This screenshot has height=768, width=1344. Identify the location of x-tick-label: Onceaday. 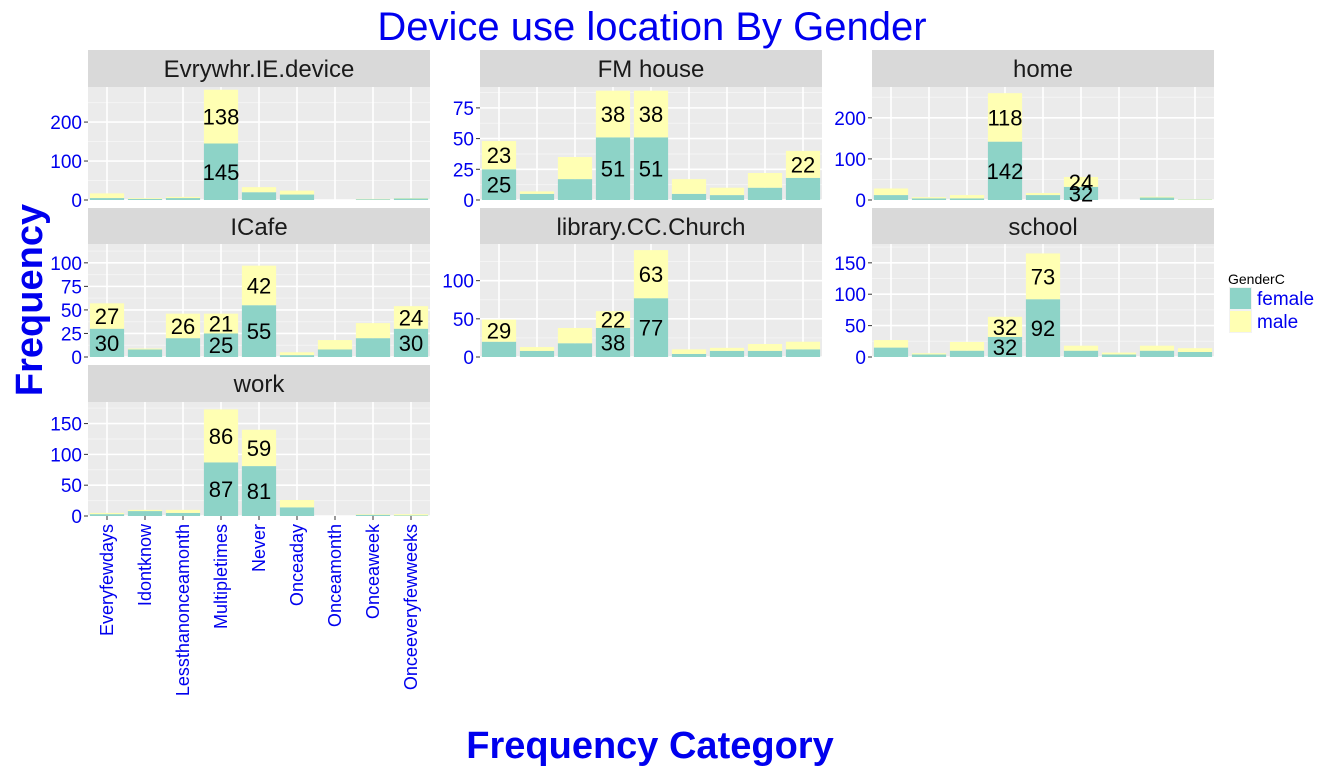
(297, 565).